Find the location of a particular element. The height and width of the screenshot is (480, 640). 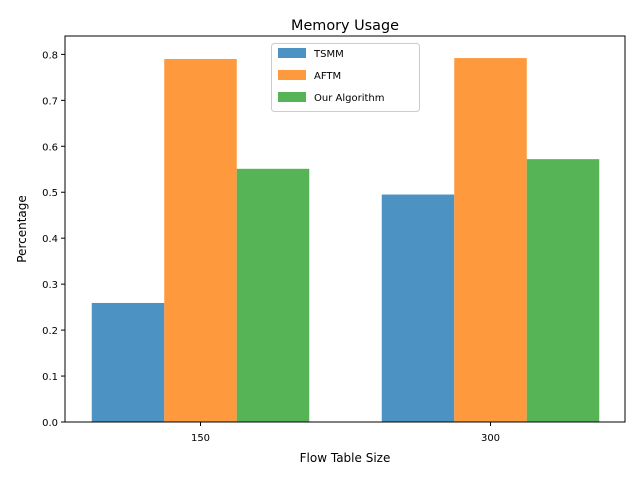

legend-label: AFTM is located at coordinates (327, 76).